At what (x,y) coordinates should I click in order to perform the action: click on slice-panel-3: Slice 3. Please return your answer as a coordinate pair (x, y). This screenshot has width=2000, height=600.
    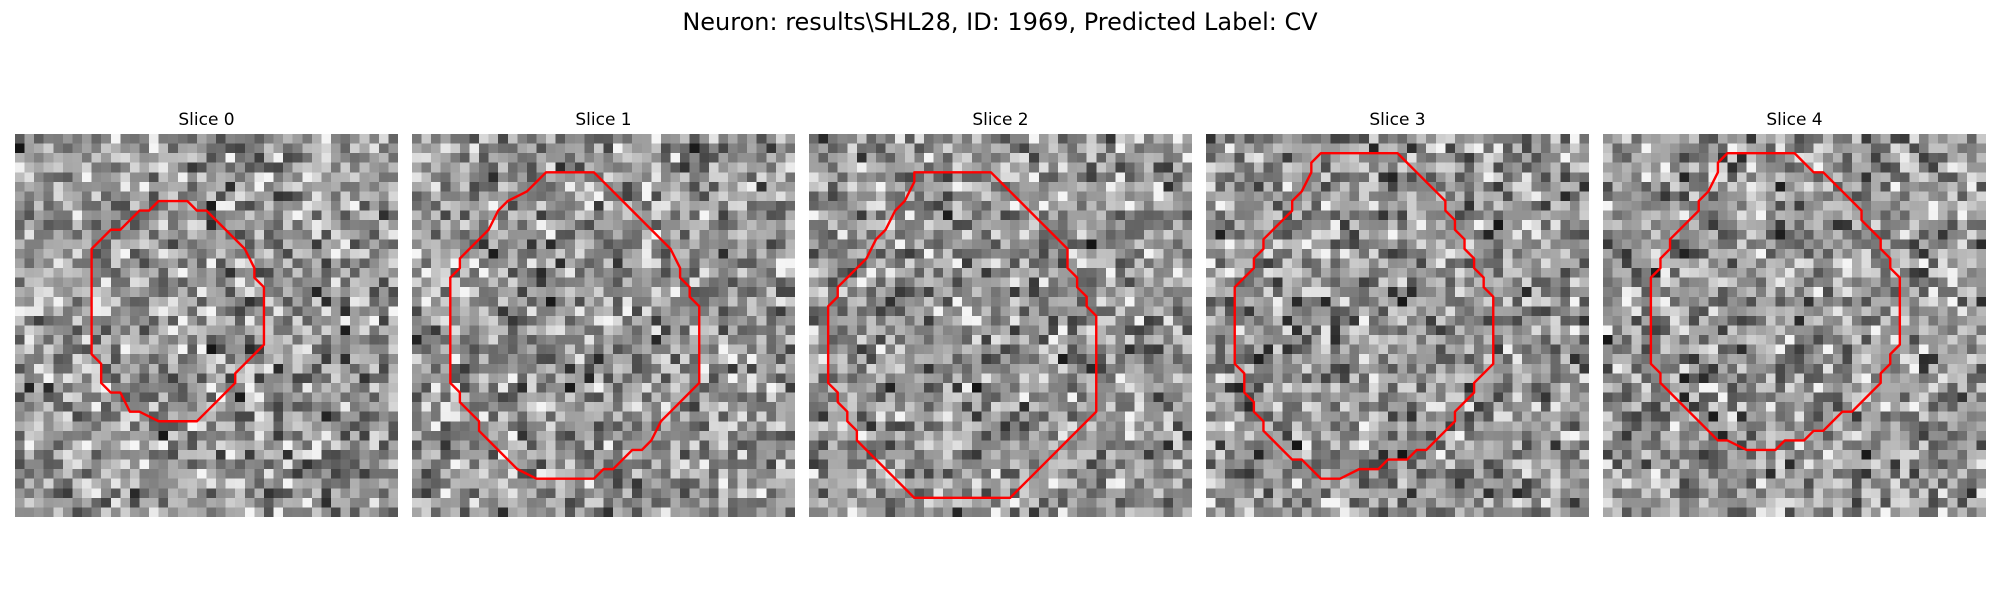
    Looking at the image, I should click on (1397, 312).